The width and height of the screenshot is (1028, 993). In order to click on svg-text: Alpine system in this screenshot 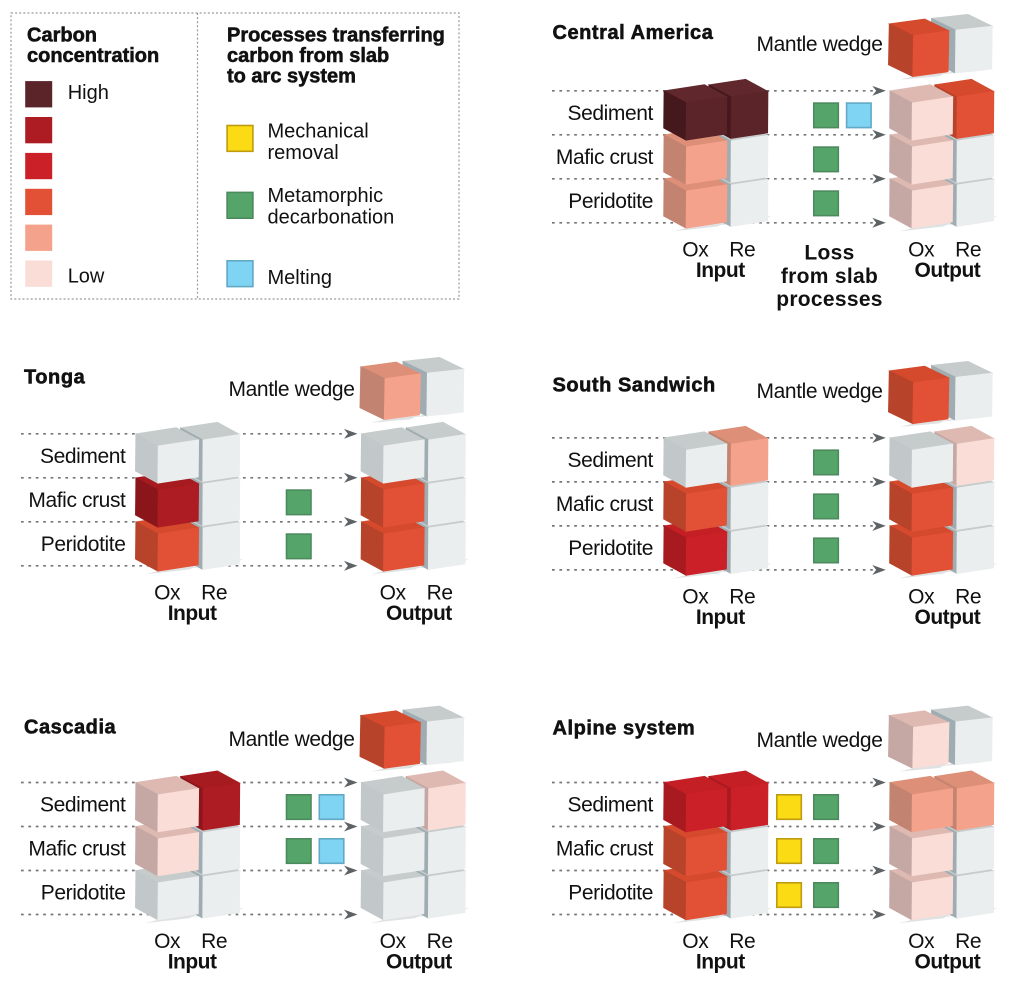, I will do `click(624, 729)`.